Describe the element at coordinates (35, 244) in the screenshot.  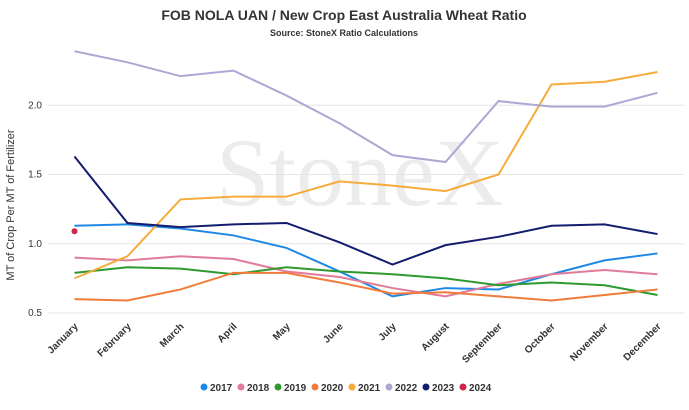
I see `y-tick-label: 1.0` at that location.